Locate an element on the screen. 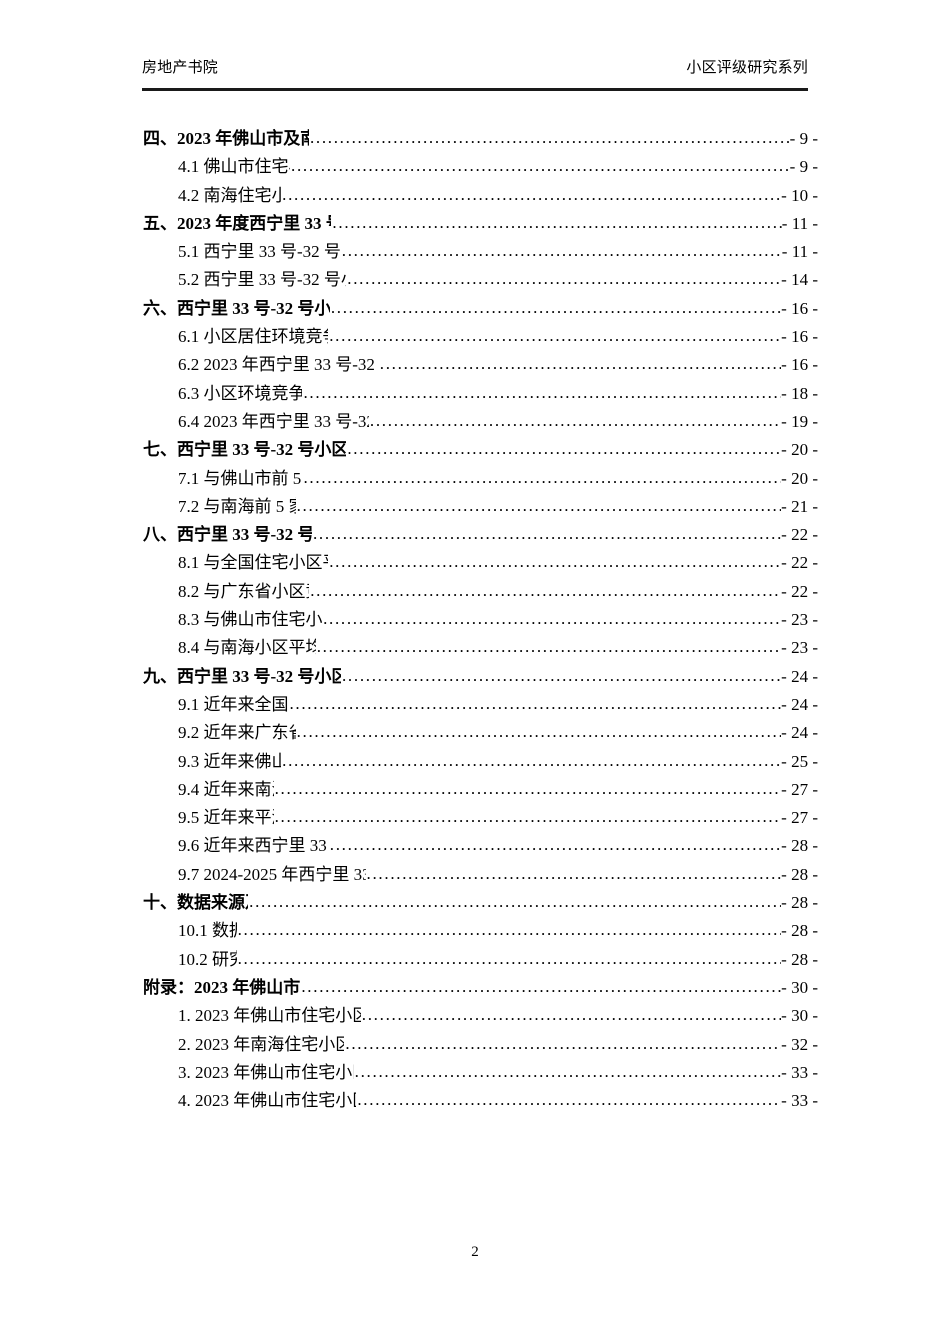 The width and height of the screenshot is (950, 1344). toc-entry-title: 6.2 2023 年西宁里 33 号-32 号小区居住环境竞争力综合评级得分 is located at coordinates (278, 365).